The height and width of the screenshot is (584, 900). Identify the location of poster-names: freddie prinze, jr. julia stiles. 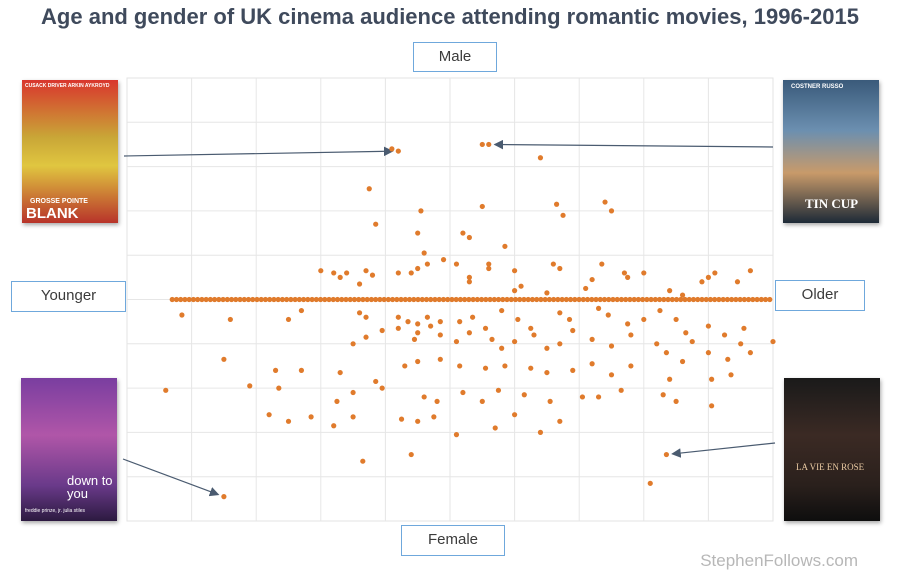
(55, 511).